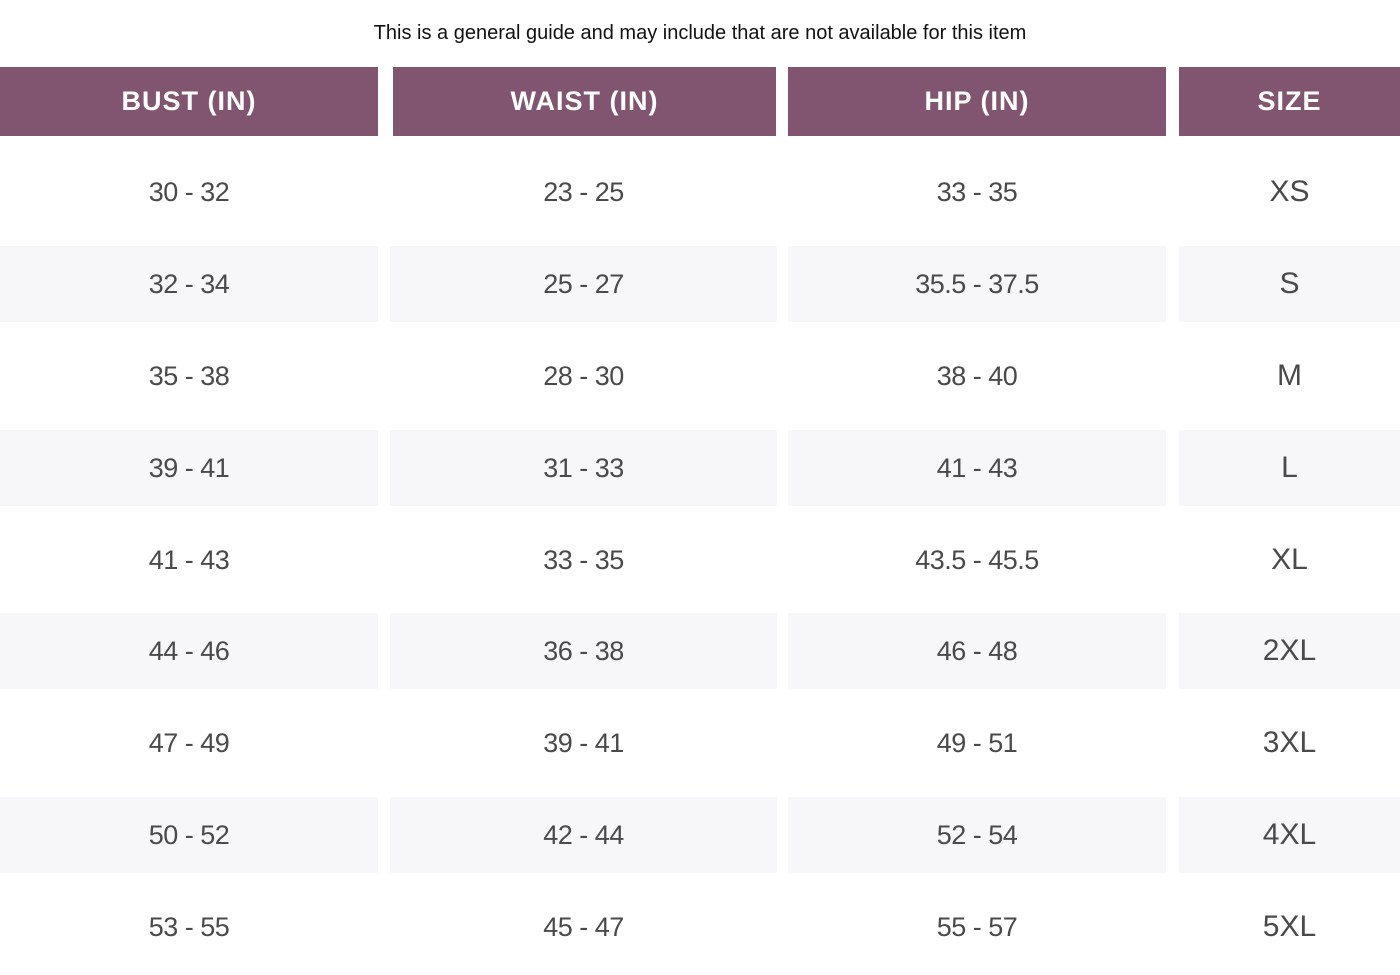  I want to click on waist-value: 39 - 41, so click(583, 742).